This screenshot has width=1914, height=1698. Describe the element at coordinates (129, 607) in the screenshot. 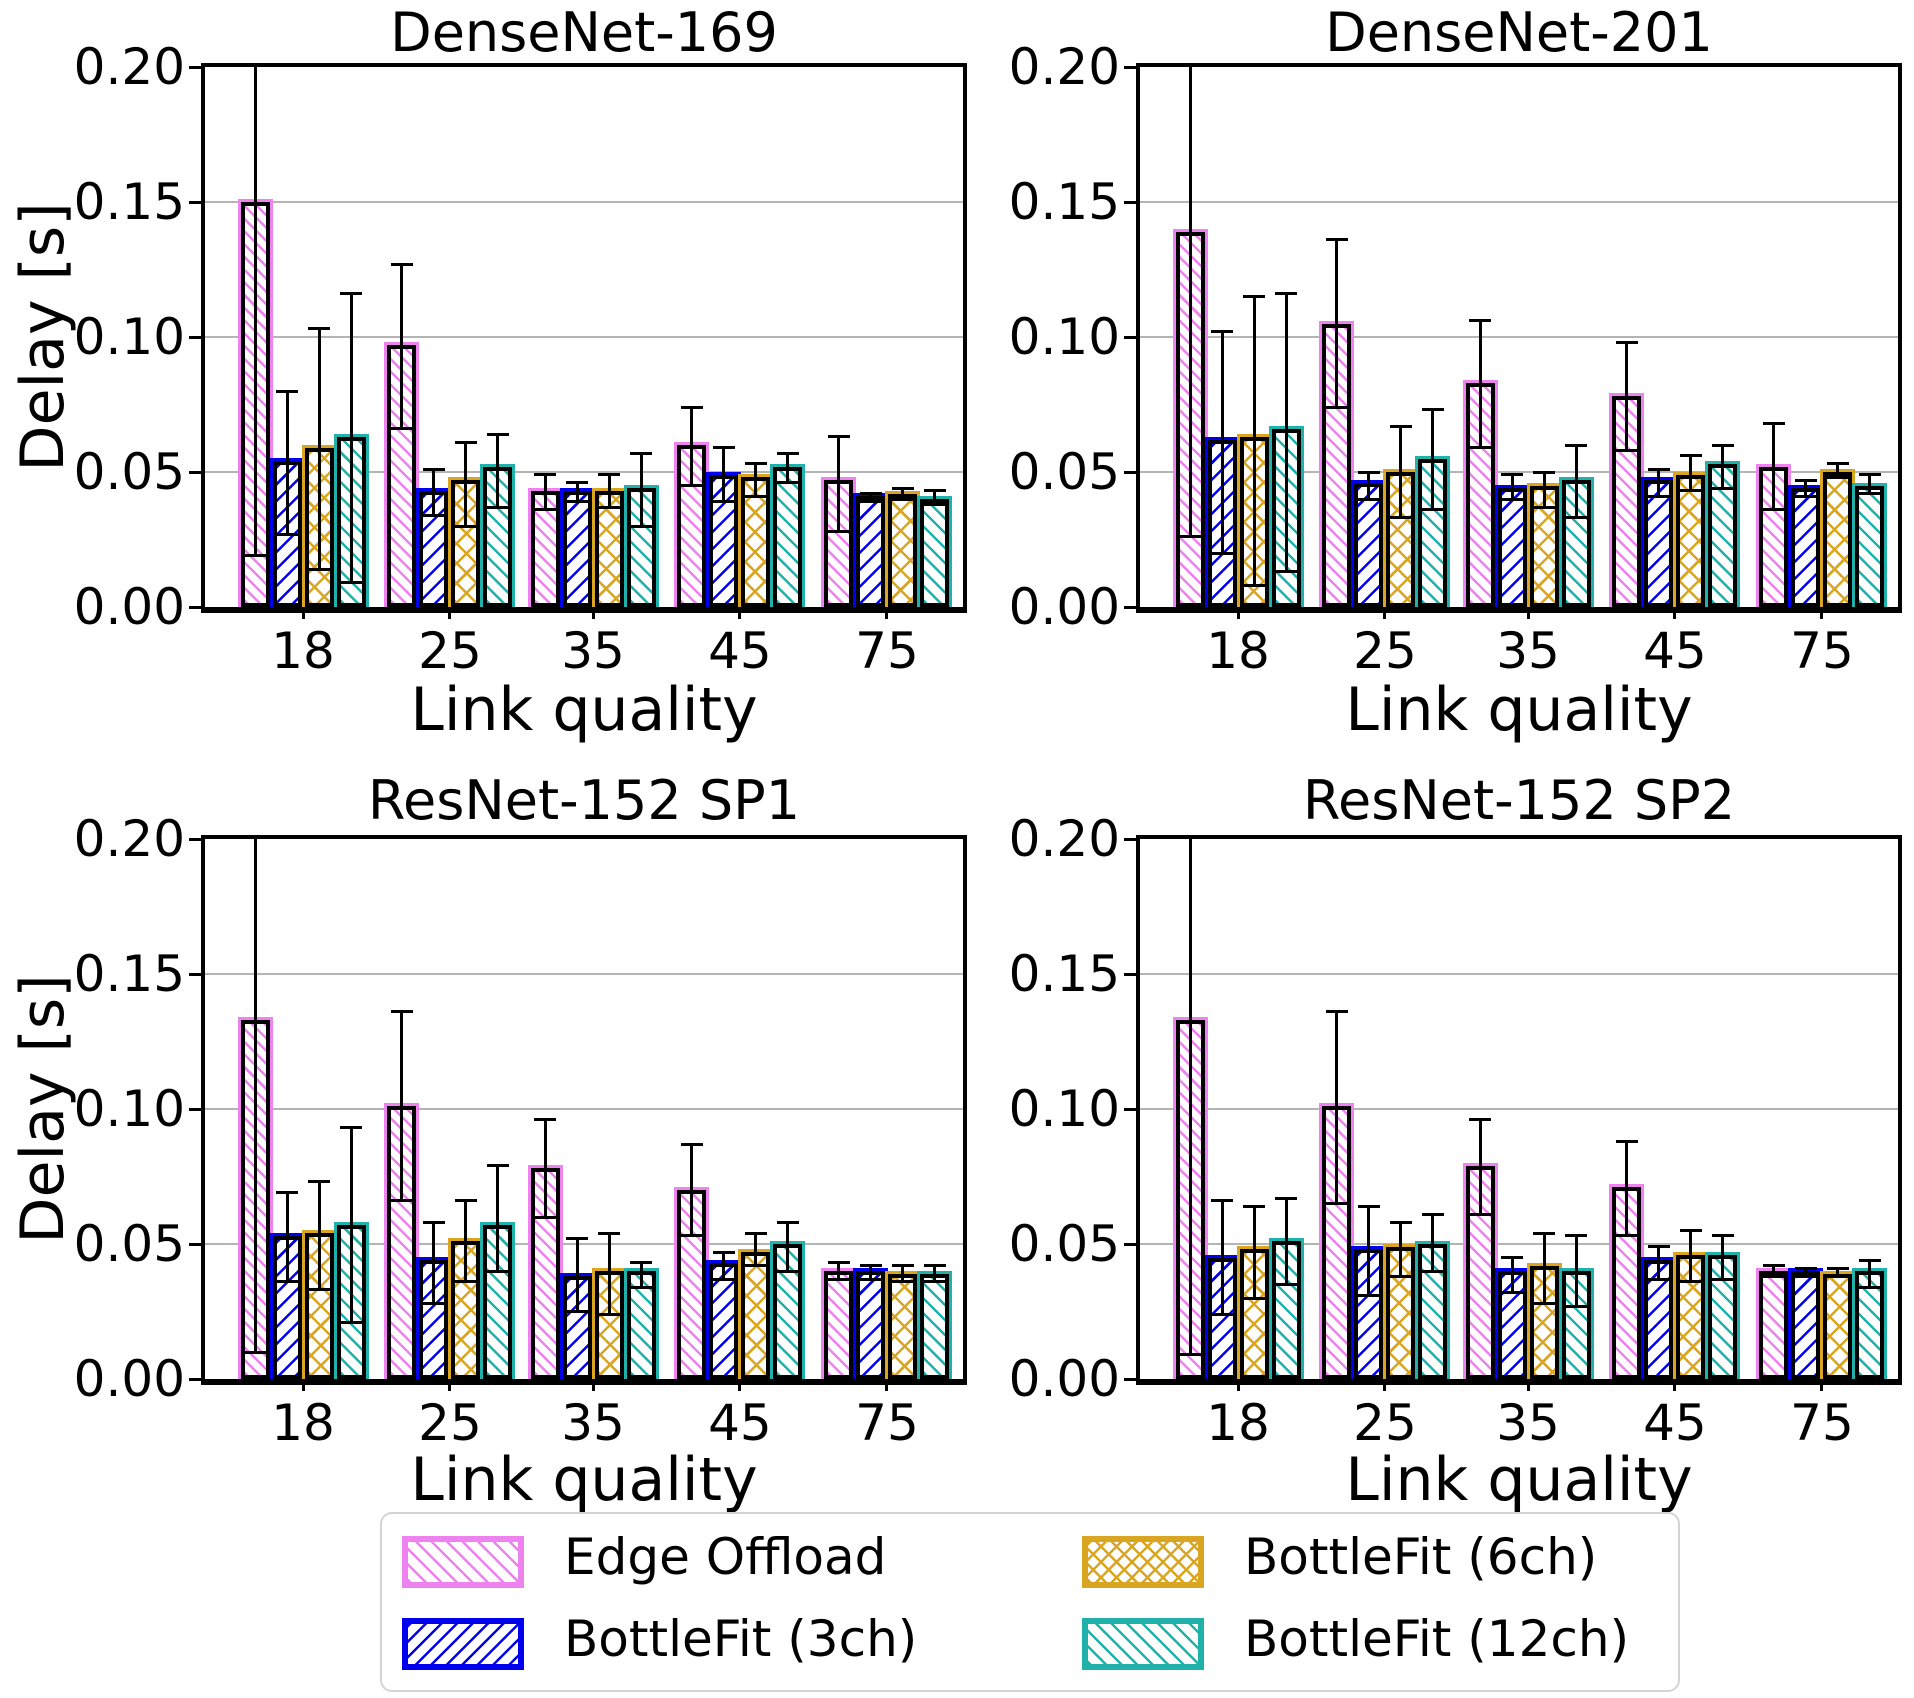

I see `y-tick-label: 0.00` at that location.